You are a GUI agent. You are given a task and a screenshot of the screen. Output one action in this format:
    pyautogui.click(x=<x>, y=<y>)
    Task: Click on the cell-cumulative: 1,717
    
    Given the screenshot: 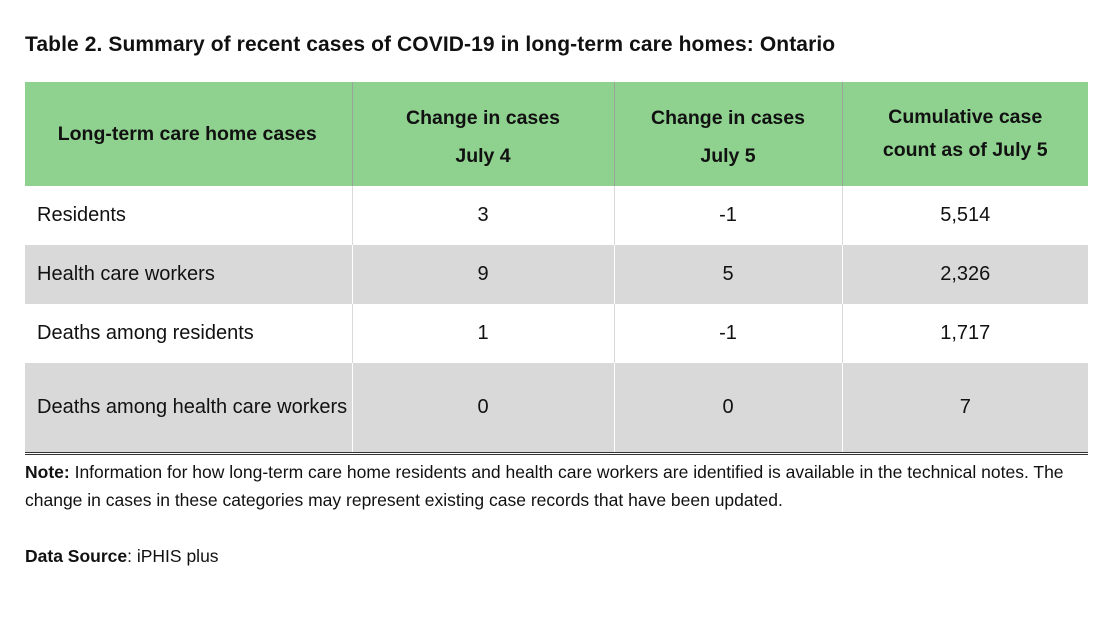 What is the action you would take?
    pyautogui.click(x=965, y=333)
    